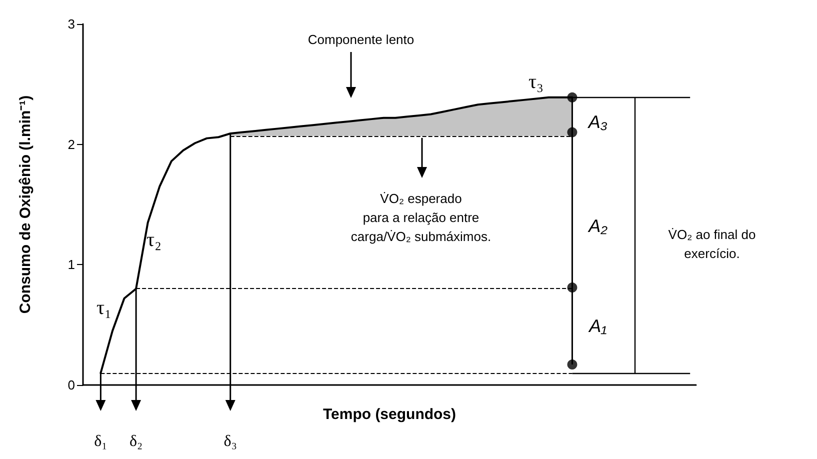 The image size is (817, 459). I want to click on annotation: A₂, so click(598, 226).